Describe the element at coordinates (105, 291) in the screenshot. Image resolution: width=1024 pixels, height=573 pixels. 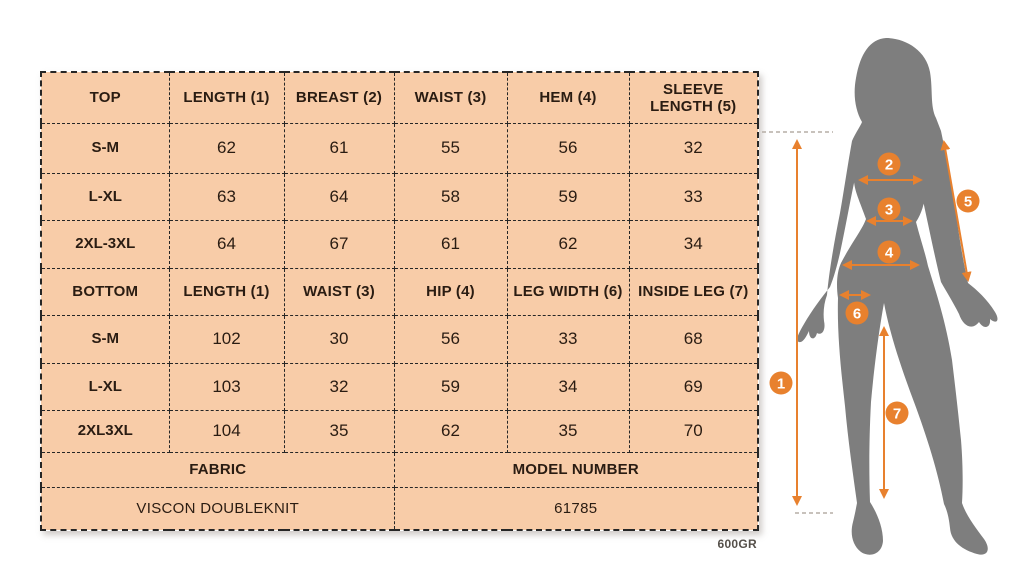
I see `bottom-section-header: BOTTOM` at that location.